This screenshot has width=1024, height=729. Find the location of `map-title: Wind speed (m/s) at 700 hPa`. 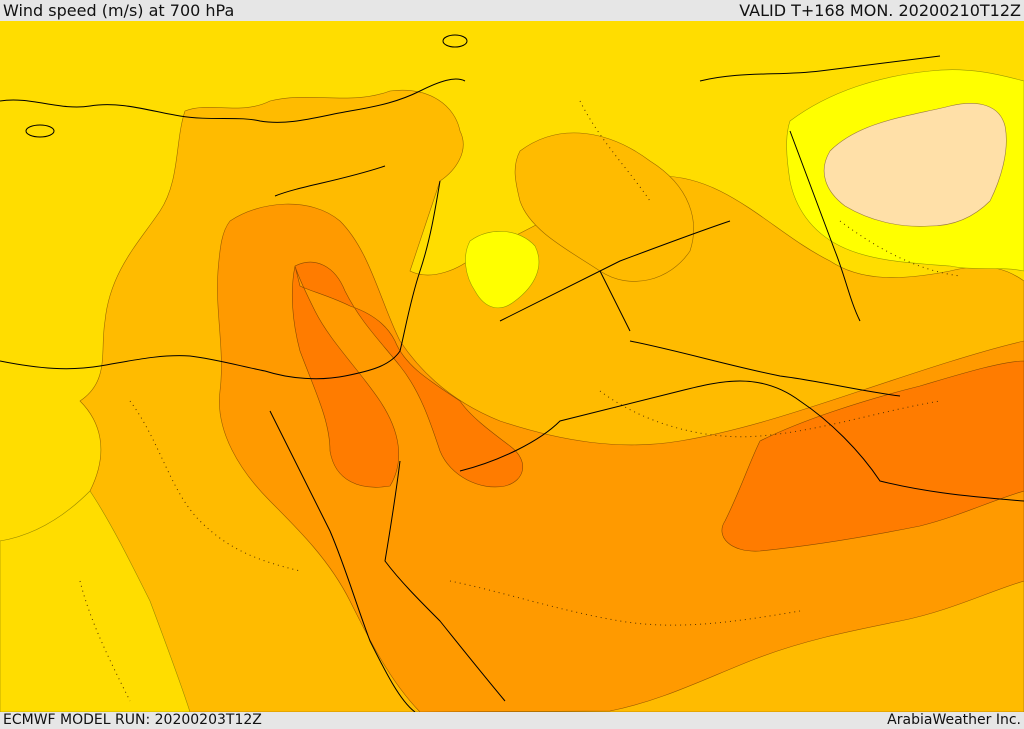

map-title: Wind speed (m/s) at 700 hPa is located at coordinates (119, 10).